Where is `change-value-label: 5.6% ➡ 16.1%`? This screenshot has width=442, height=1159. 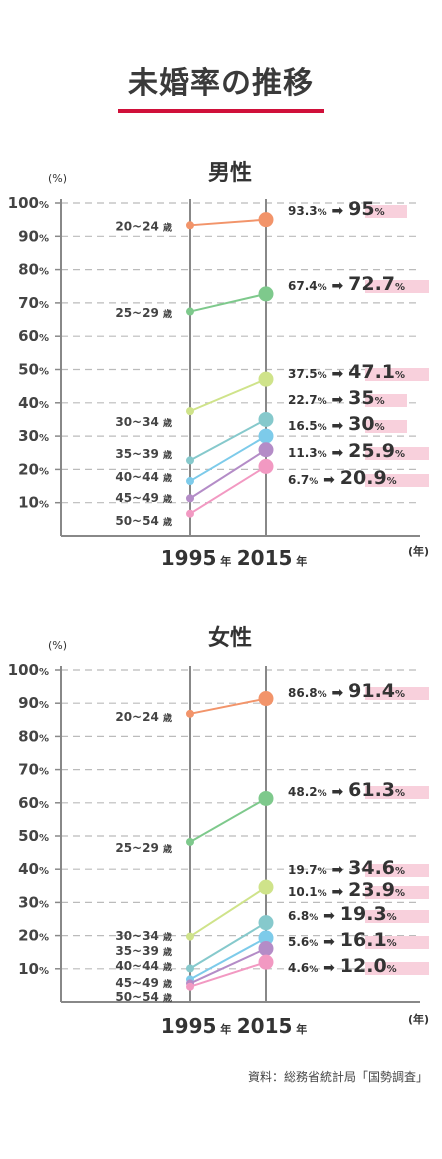
change-value-label: 5.6% ➡ 16.1% is located at coordinates (342, 940).